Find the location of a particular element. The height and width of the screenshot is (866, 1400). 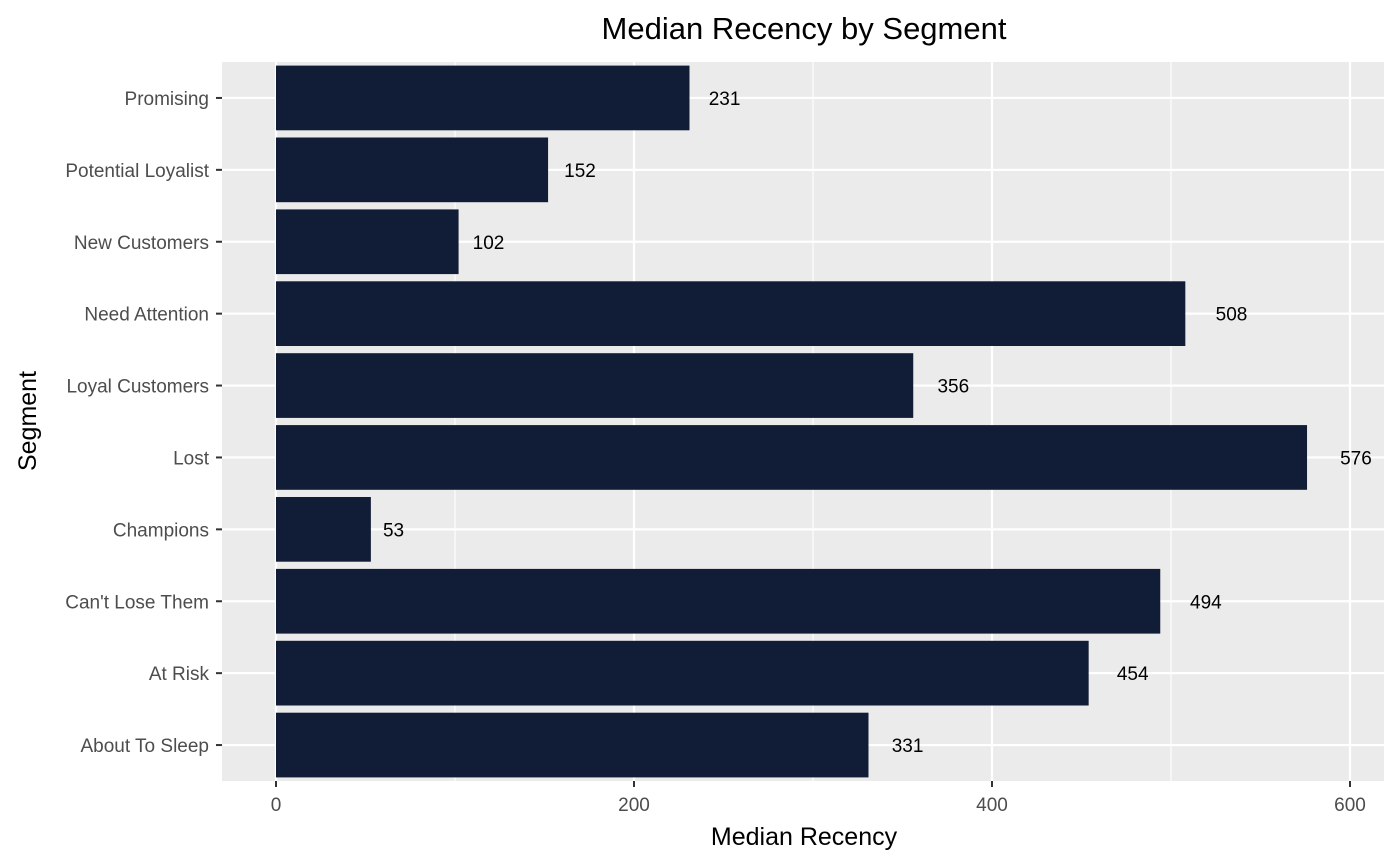

chart-title: Median Recency by Segment is located at coordinates (804, 28).